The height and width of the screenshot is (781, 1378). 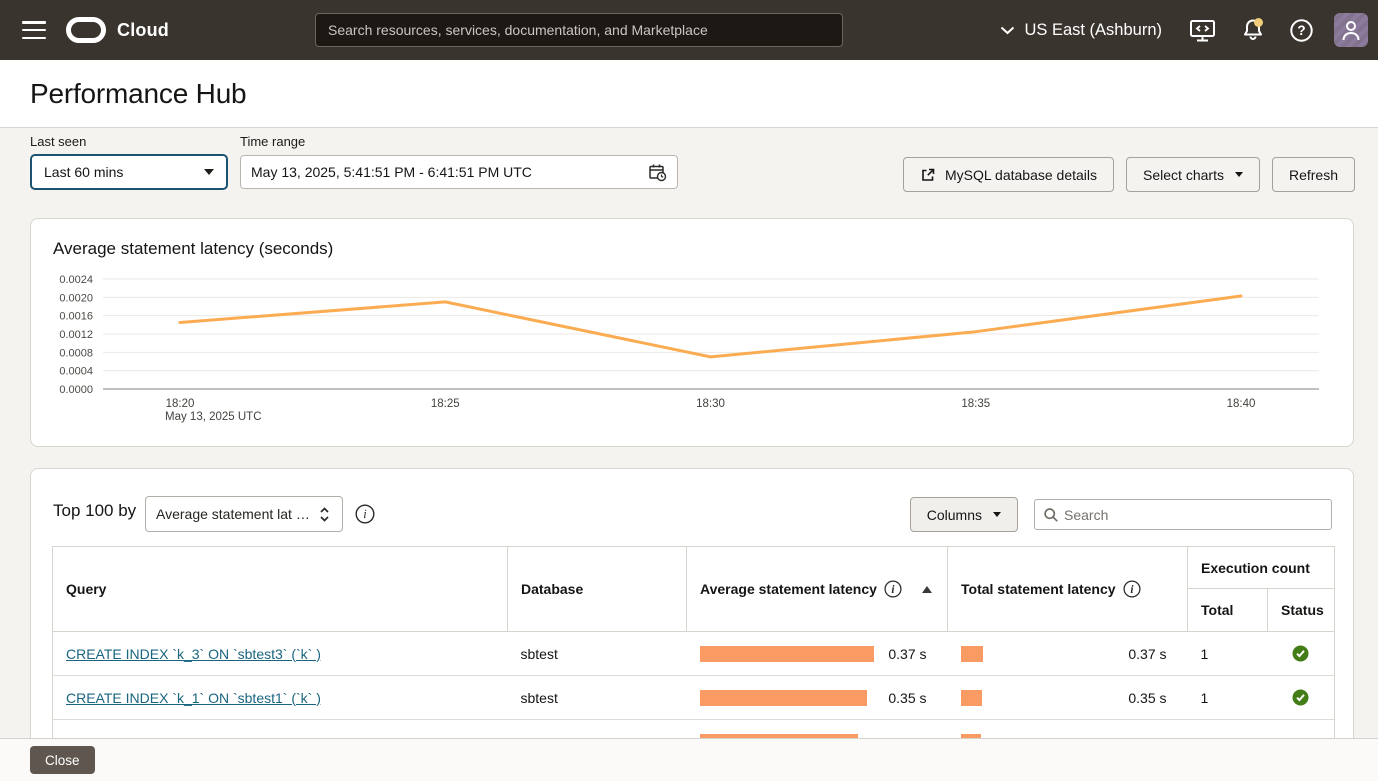 I want to click on global-search-input, so click(x=579, y=30).